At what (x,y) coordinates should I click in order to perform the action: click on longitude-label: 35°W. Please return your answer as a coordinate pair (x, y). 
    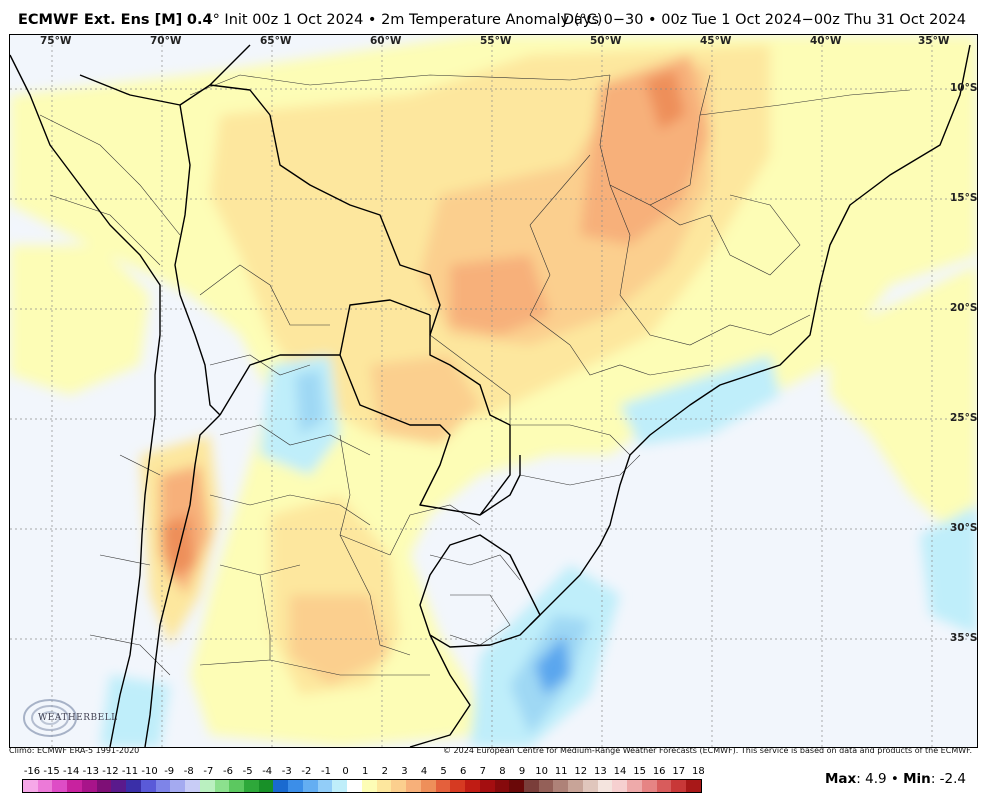
    Looking at the image, I should click on (934, 41).